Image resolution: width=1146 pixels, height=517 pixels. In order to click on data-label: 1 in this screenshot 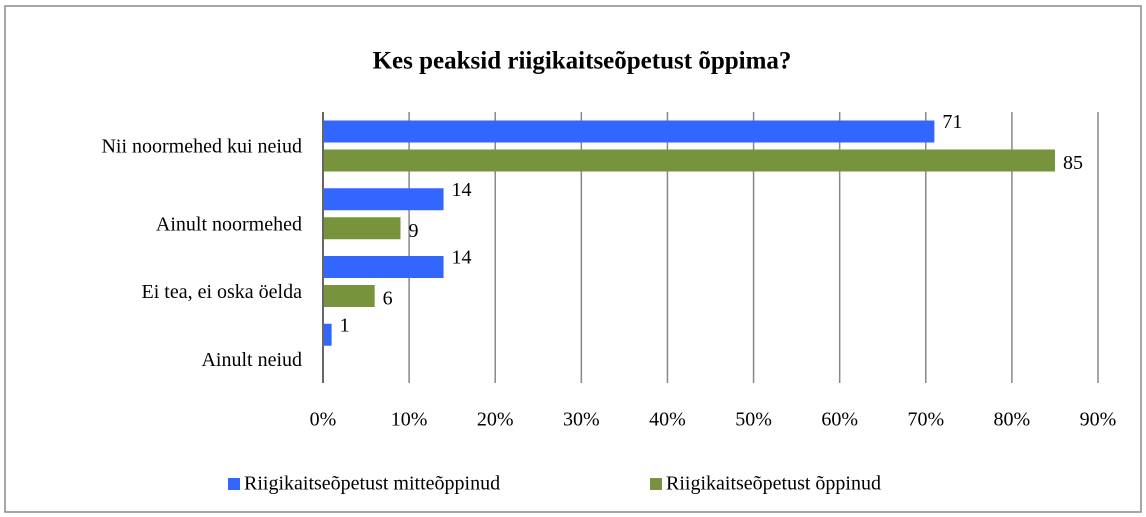, I will do `click(345, 325)`.